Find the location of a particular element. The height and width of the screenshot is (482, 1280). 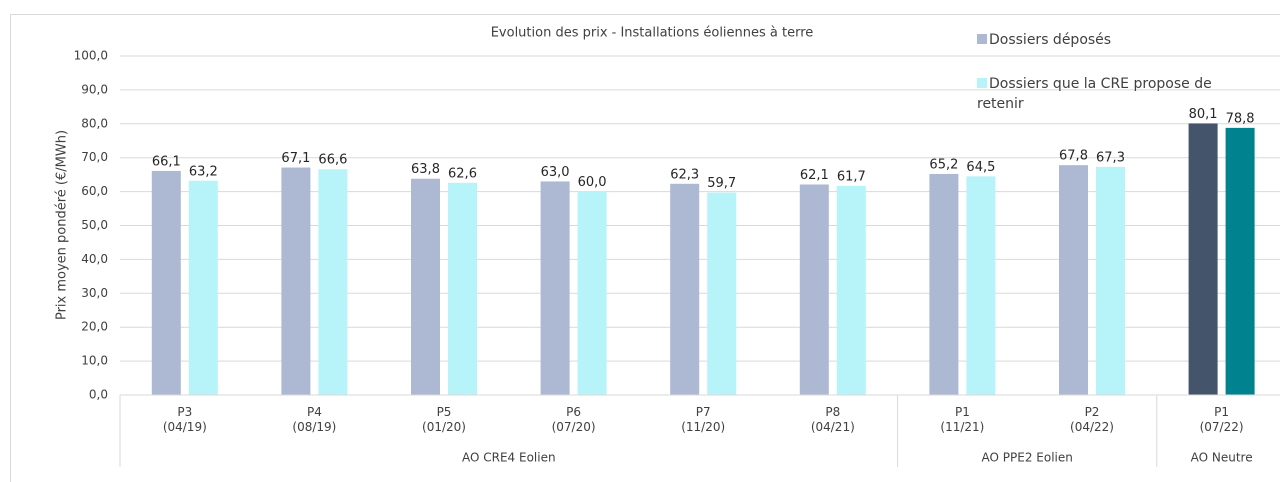

data-label: 64,5 is located at coordinates (980, 167).